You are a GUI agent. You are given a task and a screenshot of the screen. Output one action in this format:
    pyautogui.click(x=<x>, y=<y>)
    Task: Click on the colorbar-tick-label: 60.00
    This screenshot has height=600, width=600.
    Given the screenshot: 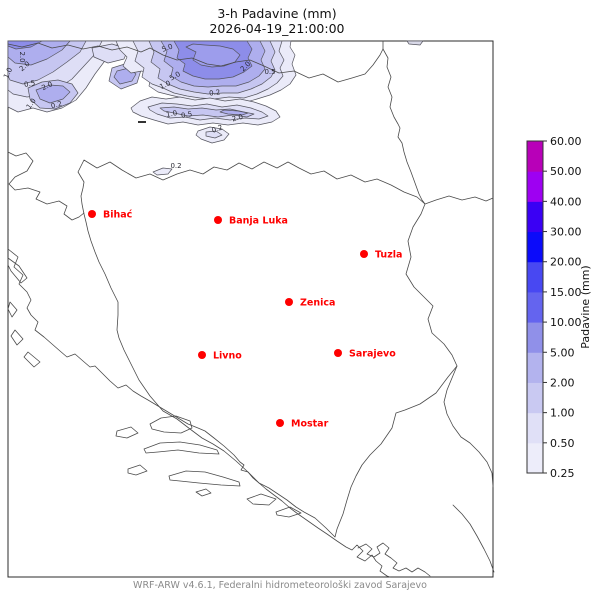 What is the action you would take?
    pyautogui.click(x=566, y=141)
    